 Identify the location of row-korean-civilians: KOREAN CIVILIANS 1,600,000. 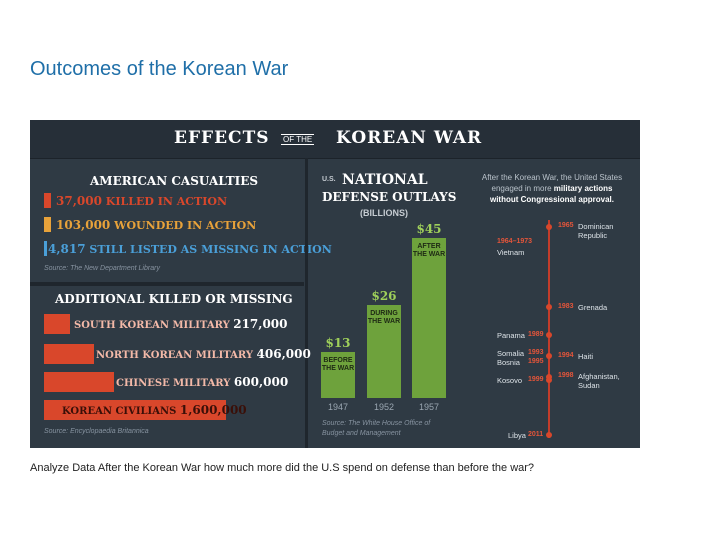
(154, 410).